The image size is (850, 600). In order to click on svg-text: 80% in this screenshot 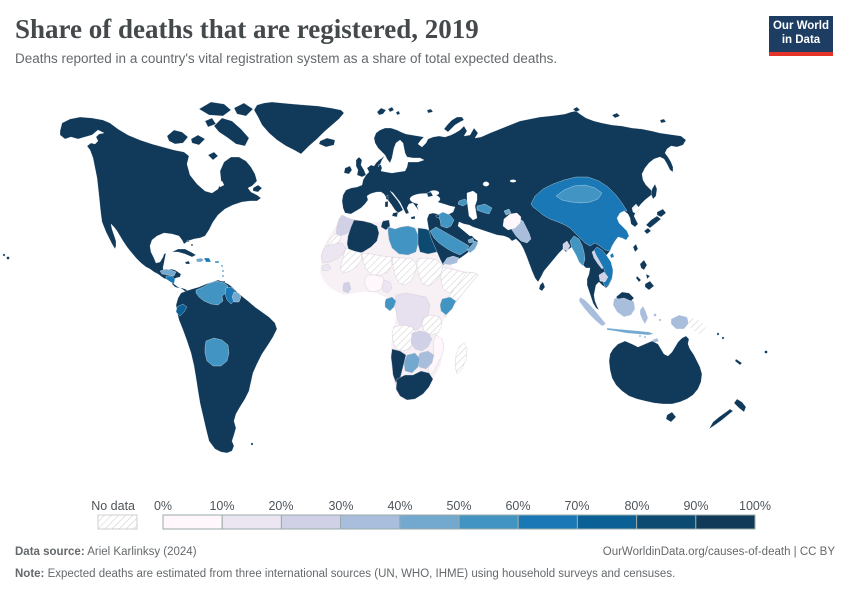, I will do `click(636, 506)`.